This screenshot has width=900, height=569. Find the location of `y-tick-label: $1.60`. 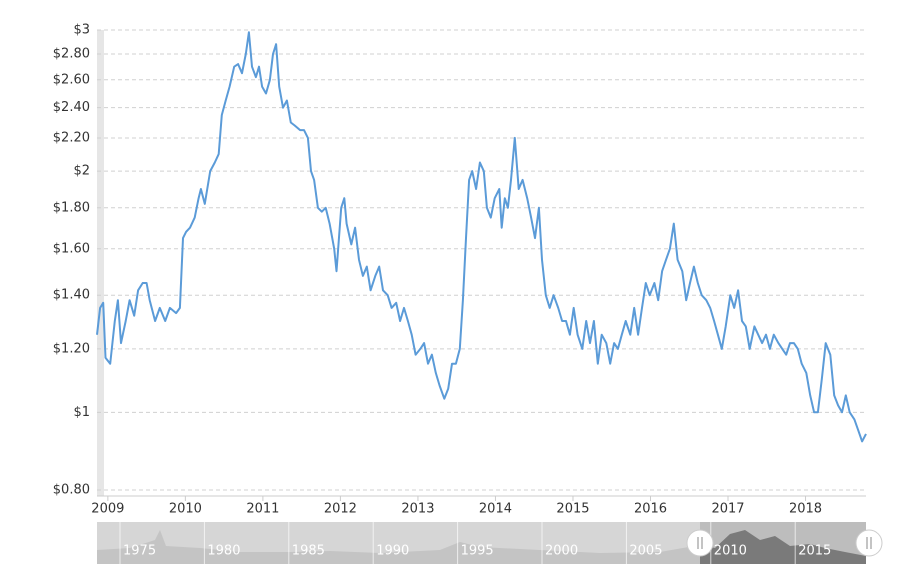

y-tick-label: $1.60 is located at coordinates (71, 248).